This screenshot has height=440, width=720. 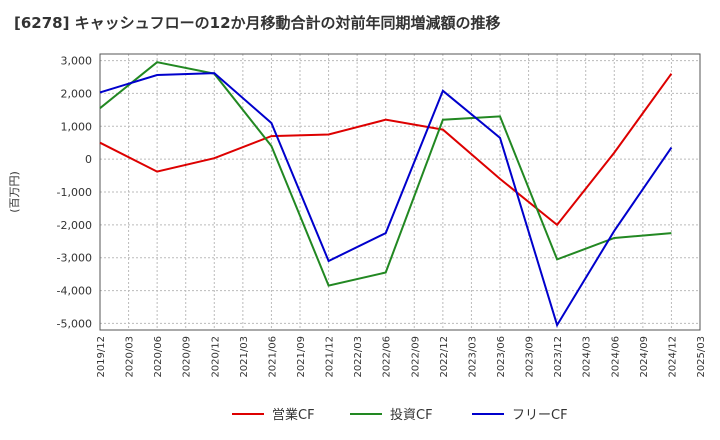 I want to click on legend-label: 投資CF, so click(x=411, y=415).